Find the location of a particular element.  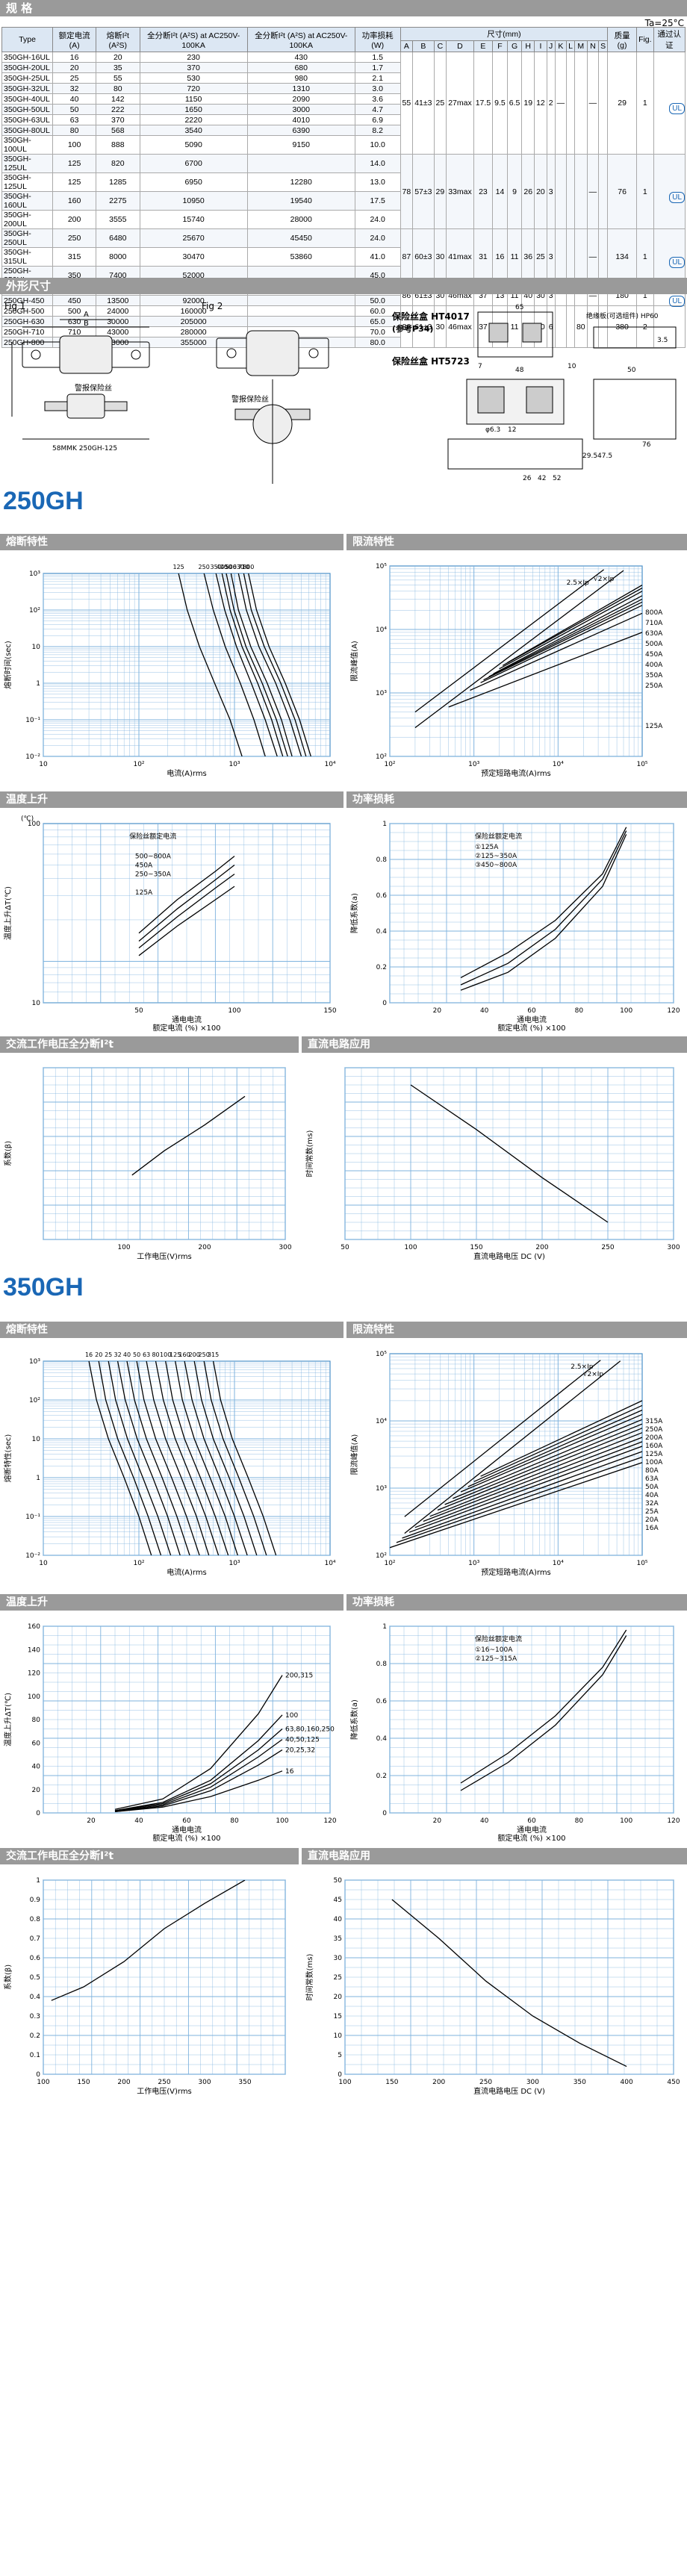

table-cell: 530 is located at coordinates (193, 78).